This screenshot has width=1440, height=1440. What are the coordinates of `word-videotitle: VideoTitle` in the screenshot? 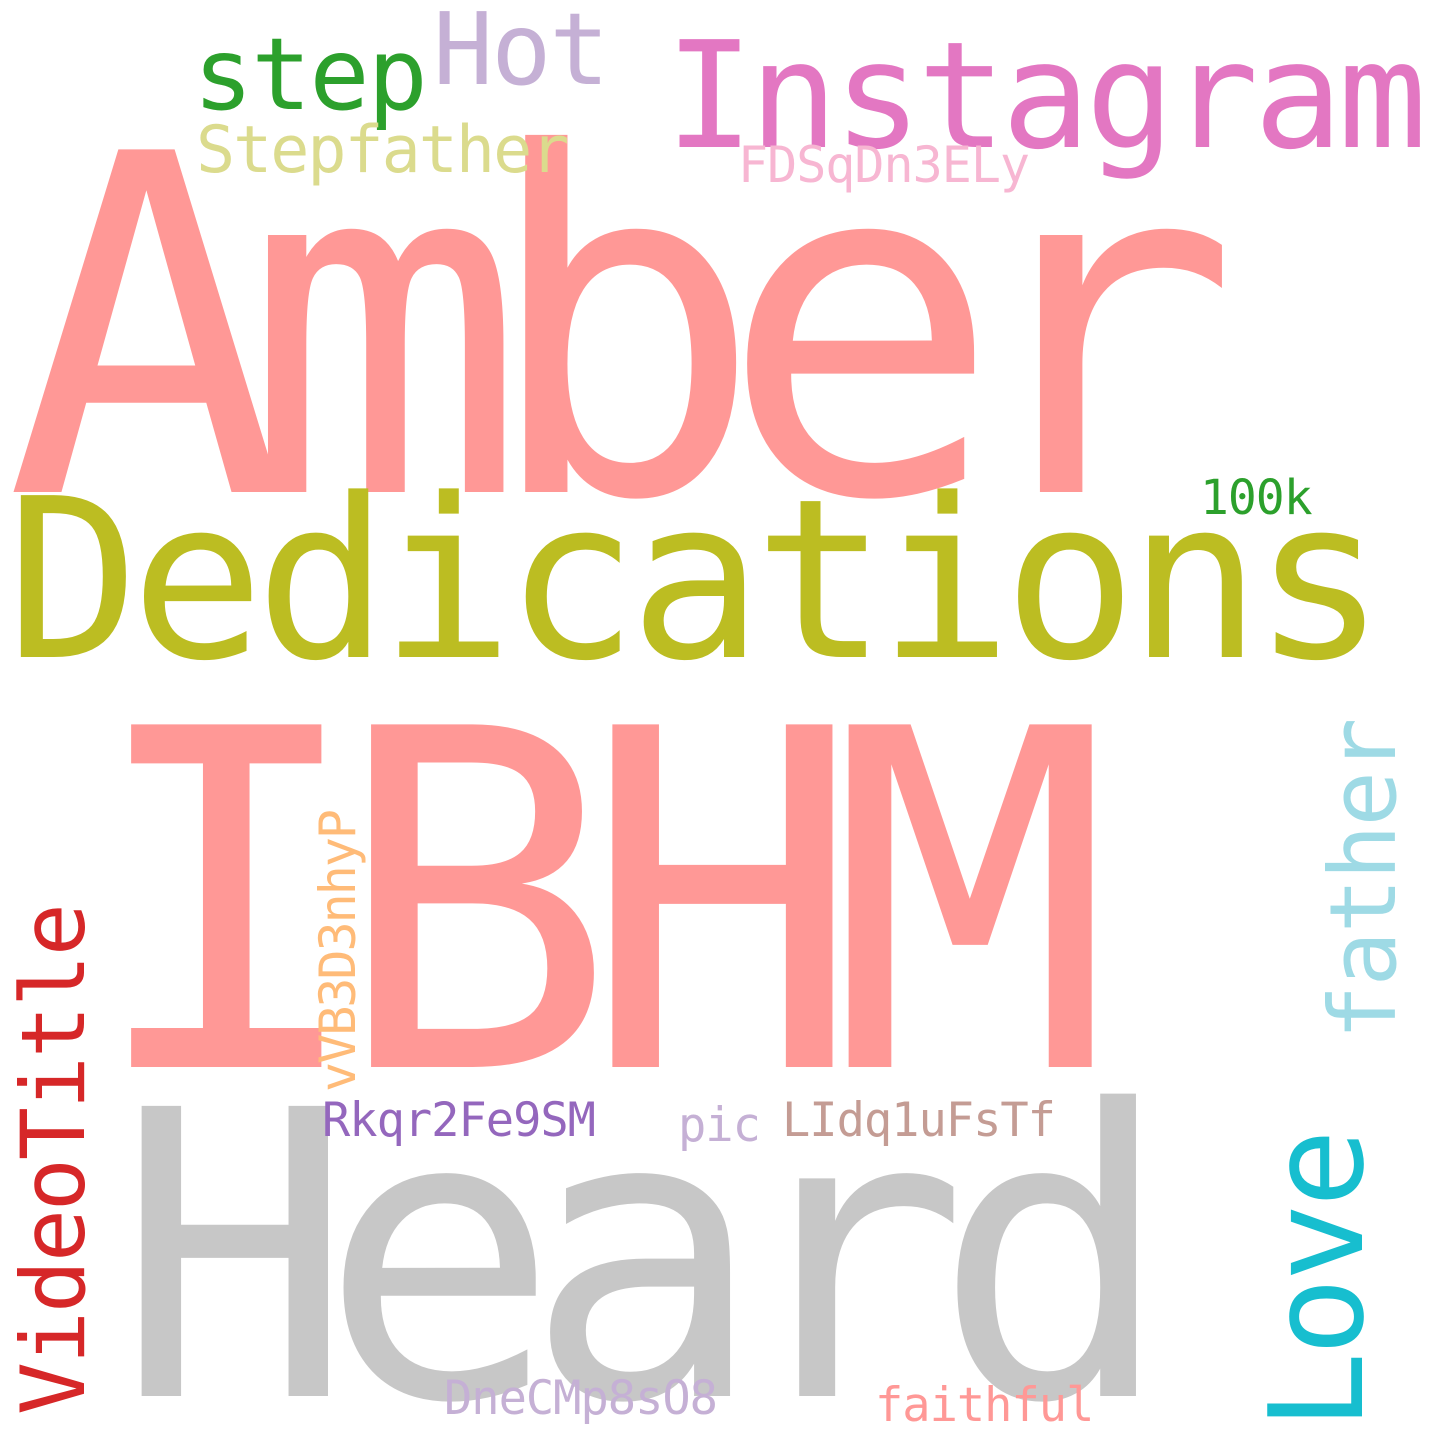 It's located at (53, 1160).